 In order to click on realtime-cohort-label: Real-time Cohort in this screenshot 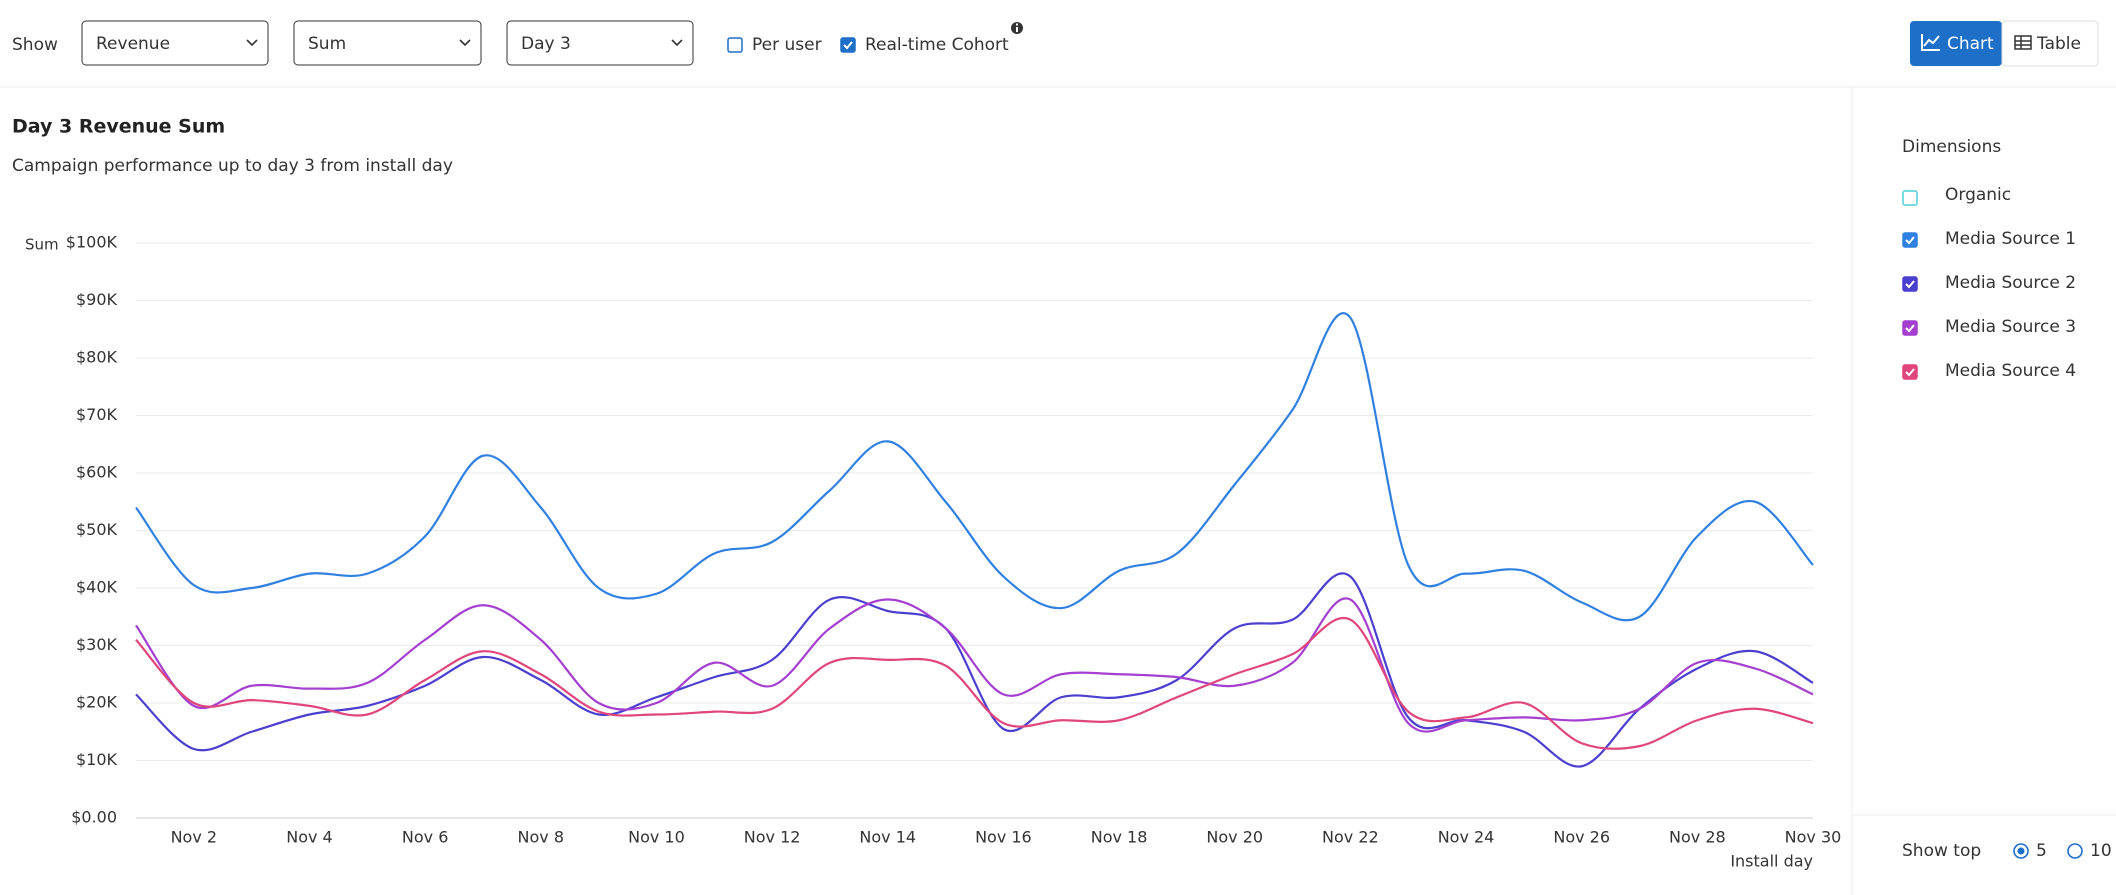, I will do `click(937, 45)`.